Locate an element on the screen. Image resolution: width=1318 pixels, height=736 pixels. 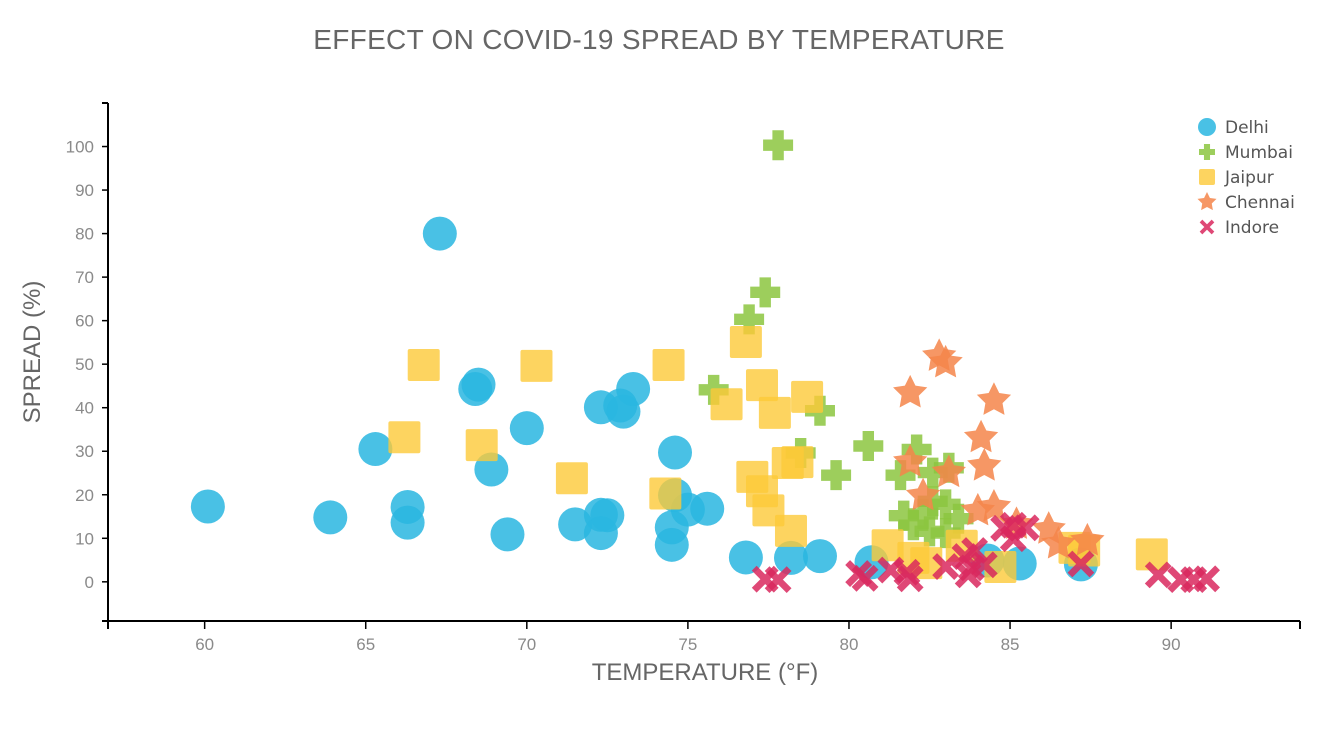
y-tick-label: 40 is located at coordinates (84, 408).